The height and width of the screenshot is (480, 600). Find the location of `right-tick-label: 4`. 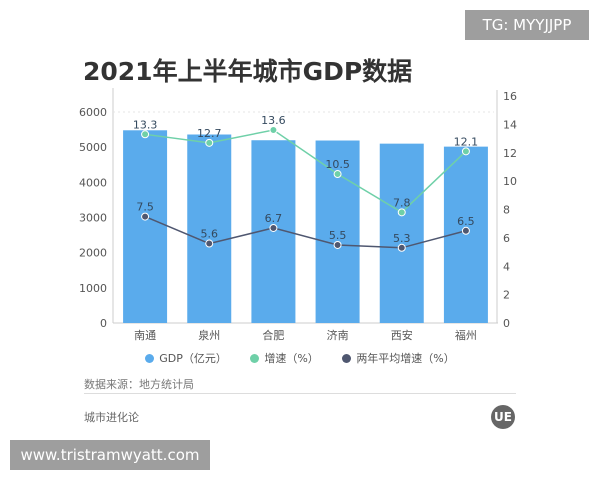

right-tick-label: 4 is located at coordinates (506, 266).